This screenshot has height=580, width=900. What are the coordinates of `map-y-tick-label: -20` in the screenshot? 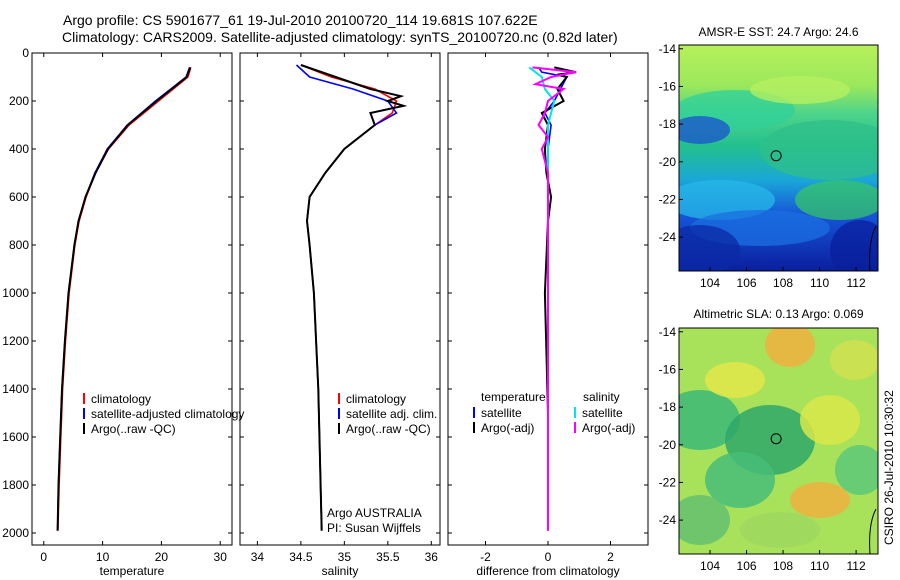 It's located at (668, 162).